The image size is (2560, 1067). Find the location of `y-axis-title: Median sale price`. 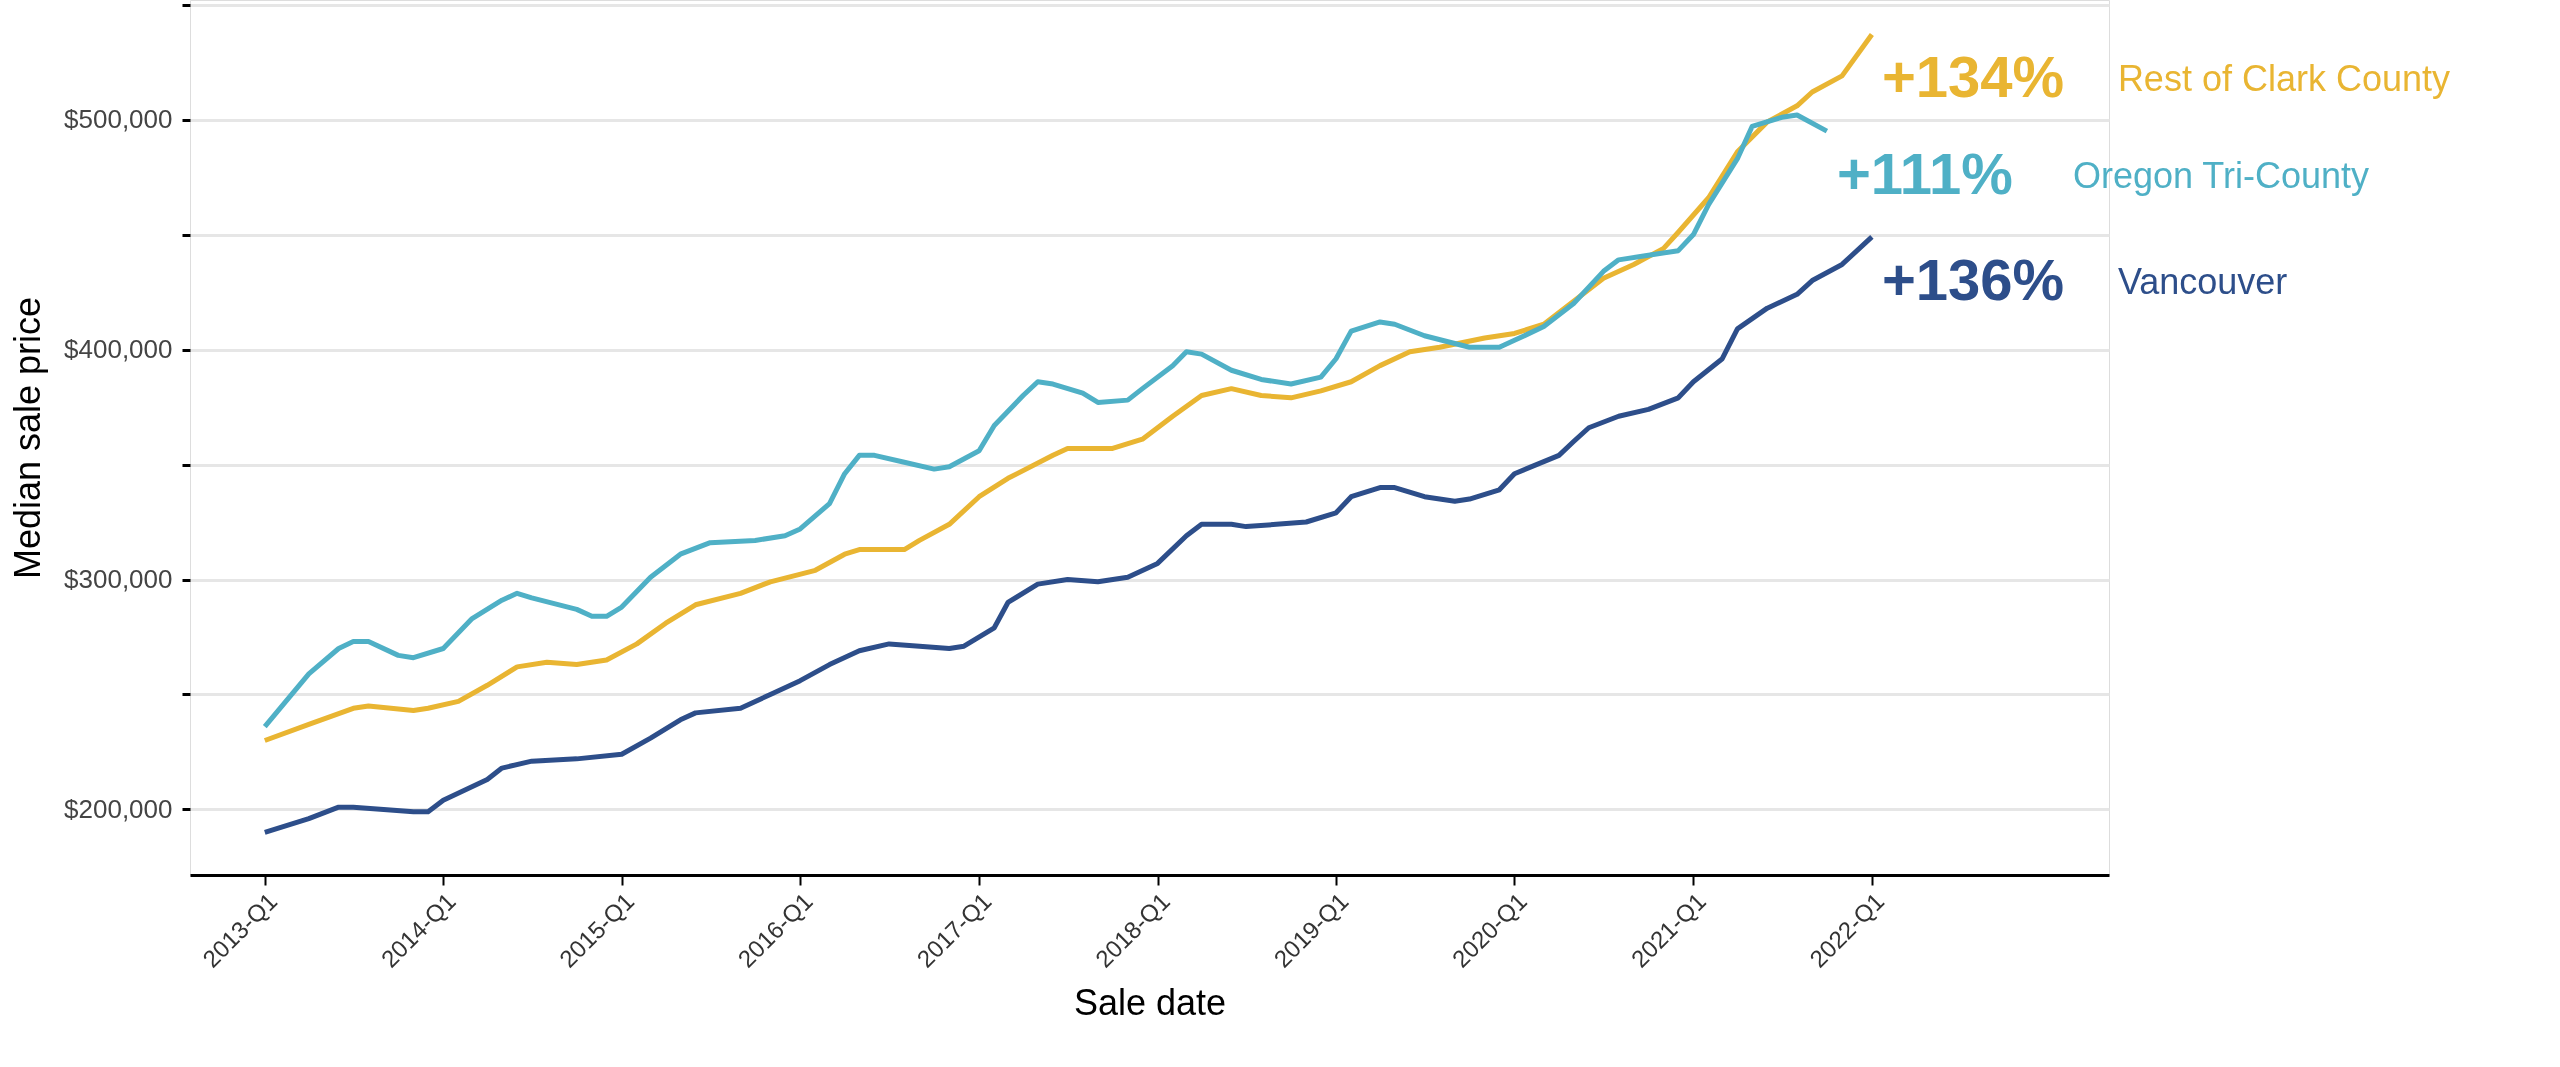

y-axis-title: Median sale price is located at coordinates (28, 438).